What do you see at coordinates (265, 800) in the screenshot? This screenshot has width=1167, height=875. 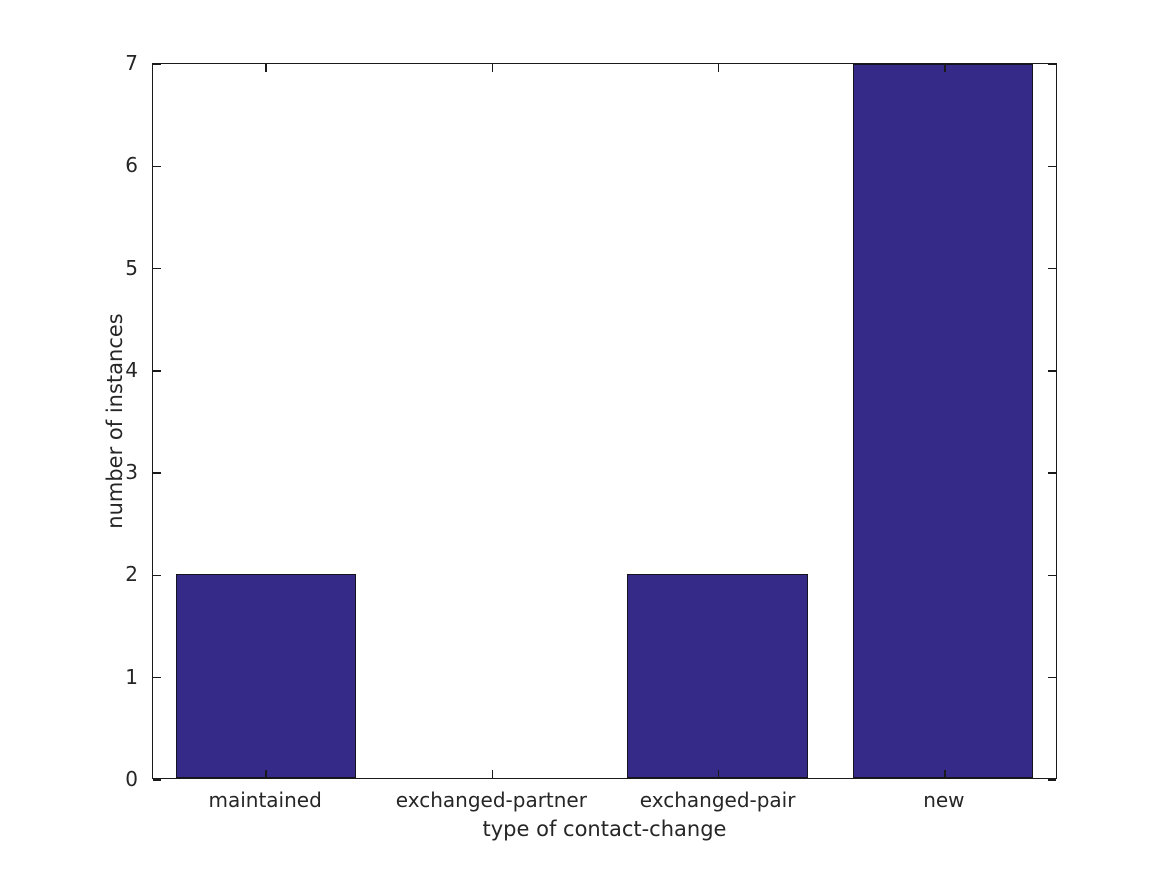 I see `x-tick-label: maintained` at bounding box center [265, 800].